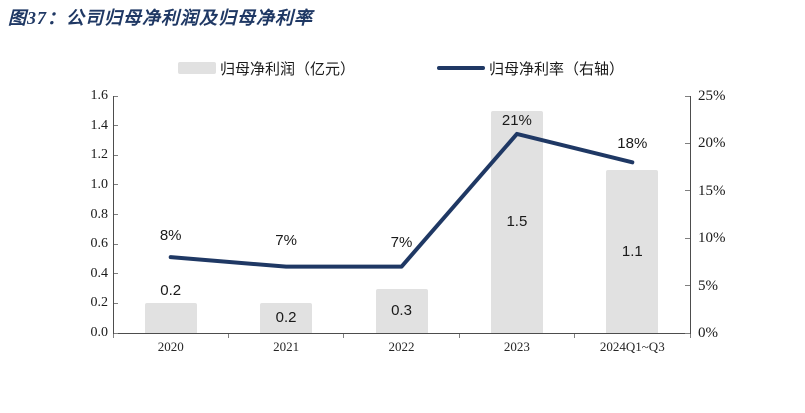  Describe the element at coordinates (99, 155) in the screenshot. I see `left-axis-tick-label: 1.2` at that location.